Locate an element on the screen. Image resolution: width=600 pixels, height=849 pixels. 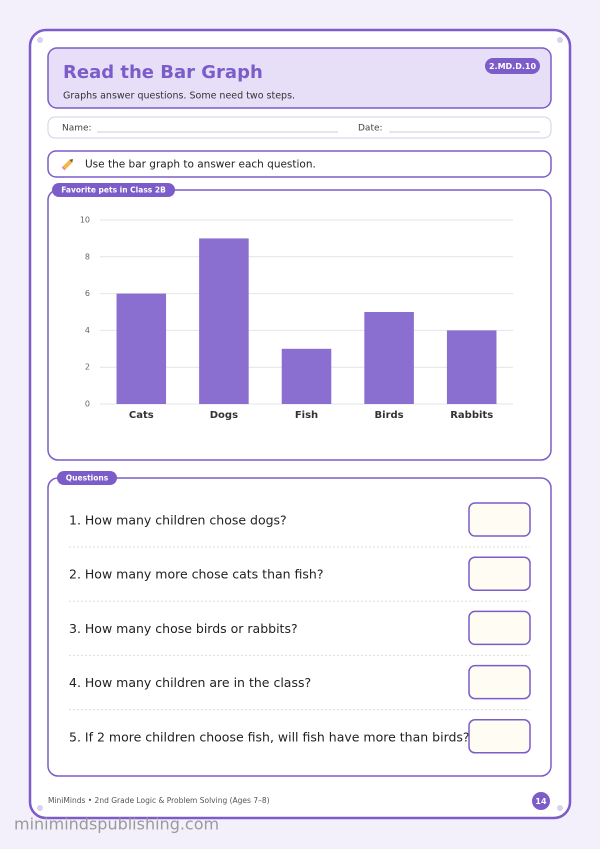
questions-title: Questions is located at coordinates (87, 478).